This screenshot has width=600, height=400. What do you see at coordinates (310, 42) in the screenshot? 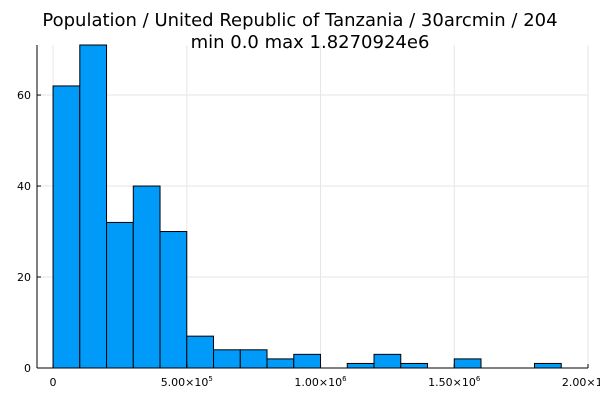
I see `chart-subtitle: min 0.0 max 1.8270924e6` at bounding box center [310, 42].